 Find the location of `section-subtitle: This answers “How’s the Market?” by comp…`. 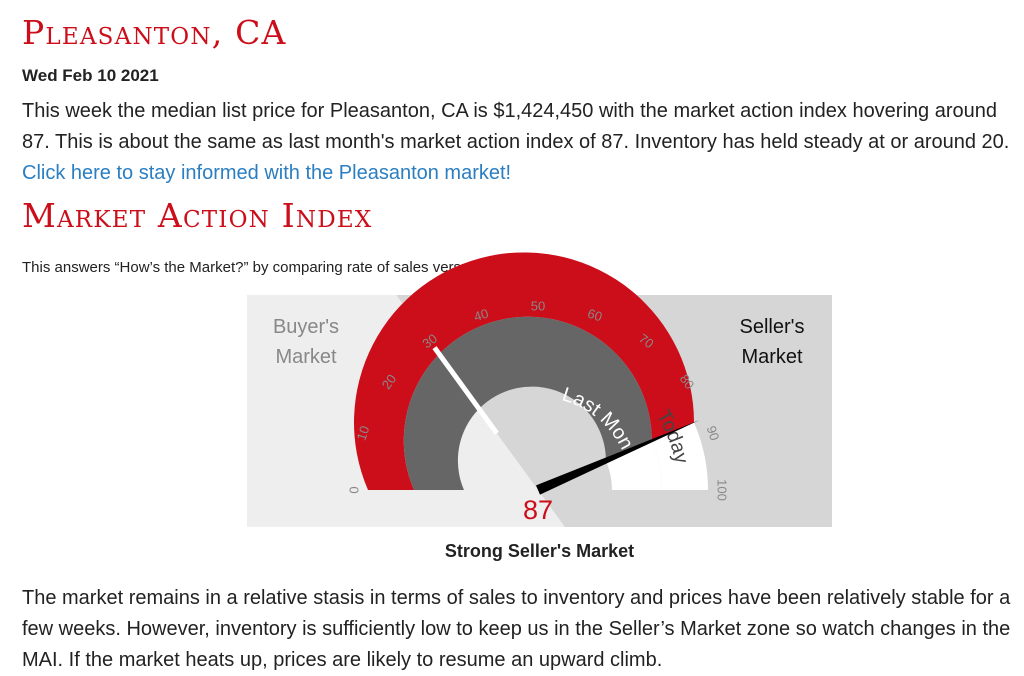

section-subtitle: This answers “How’s the Market?” by comp… is located at coordinates (283, 267).